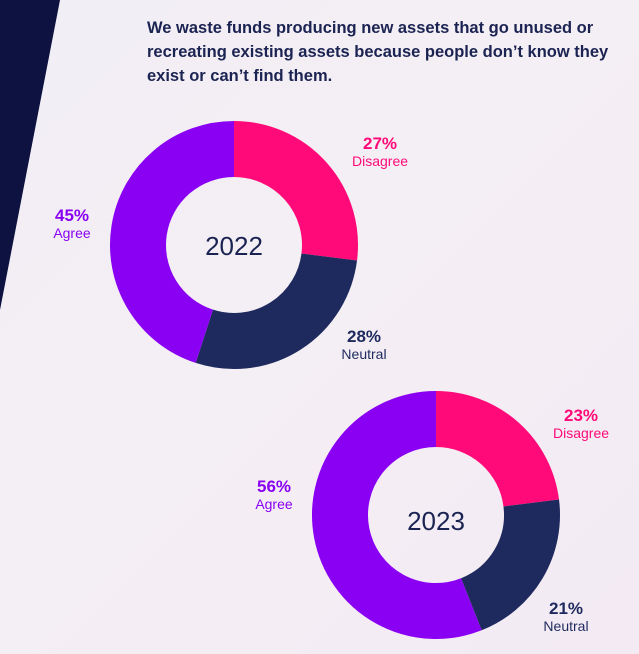  Describe the element at coordinates (566, 626) in the screenshot. I see `label-neutral-2023-name: Neutral` at that location.